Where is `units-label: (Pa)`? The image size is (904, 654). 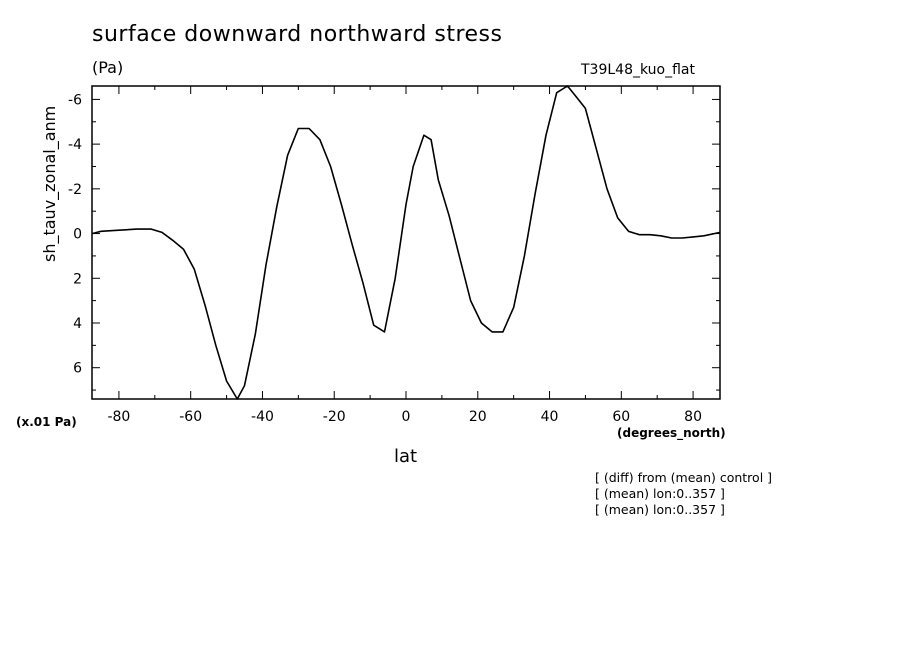 units-label: (Pa) is located at coordinates (108, 67).